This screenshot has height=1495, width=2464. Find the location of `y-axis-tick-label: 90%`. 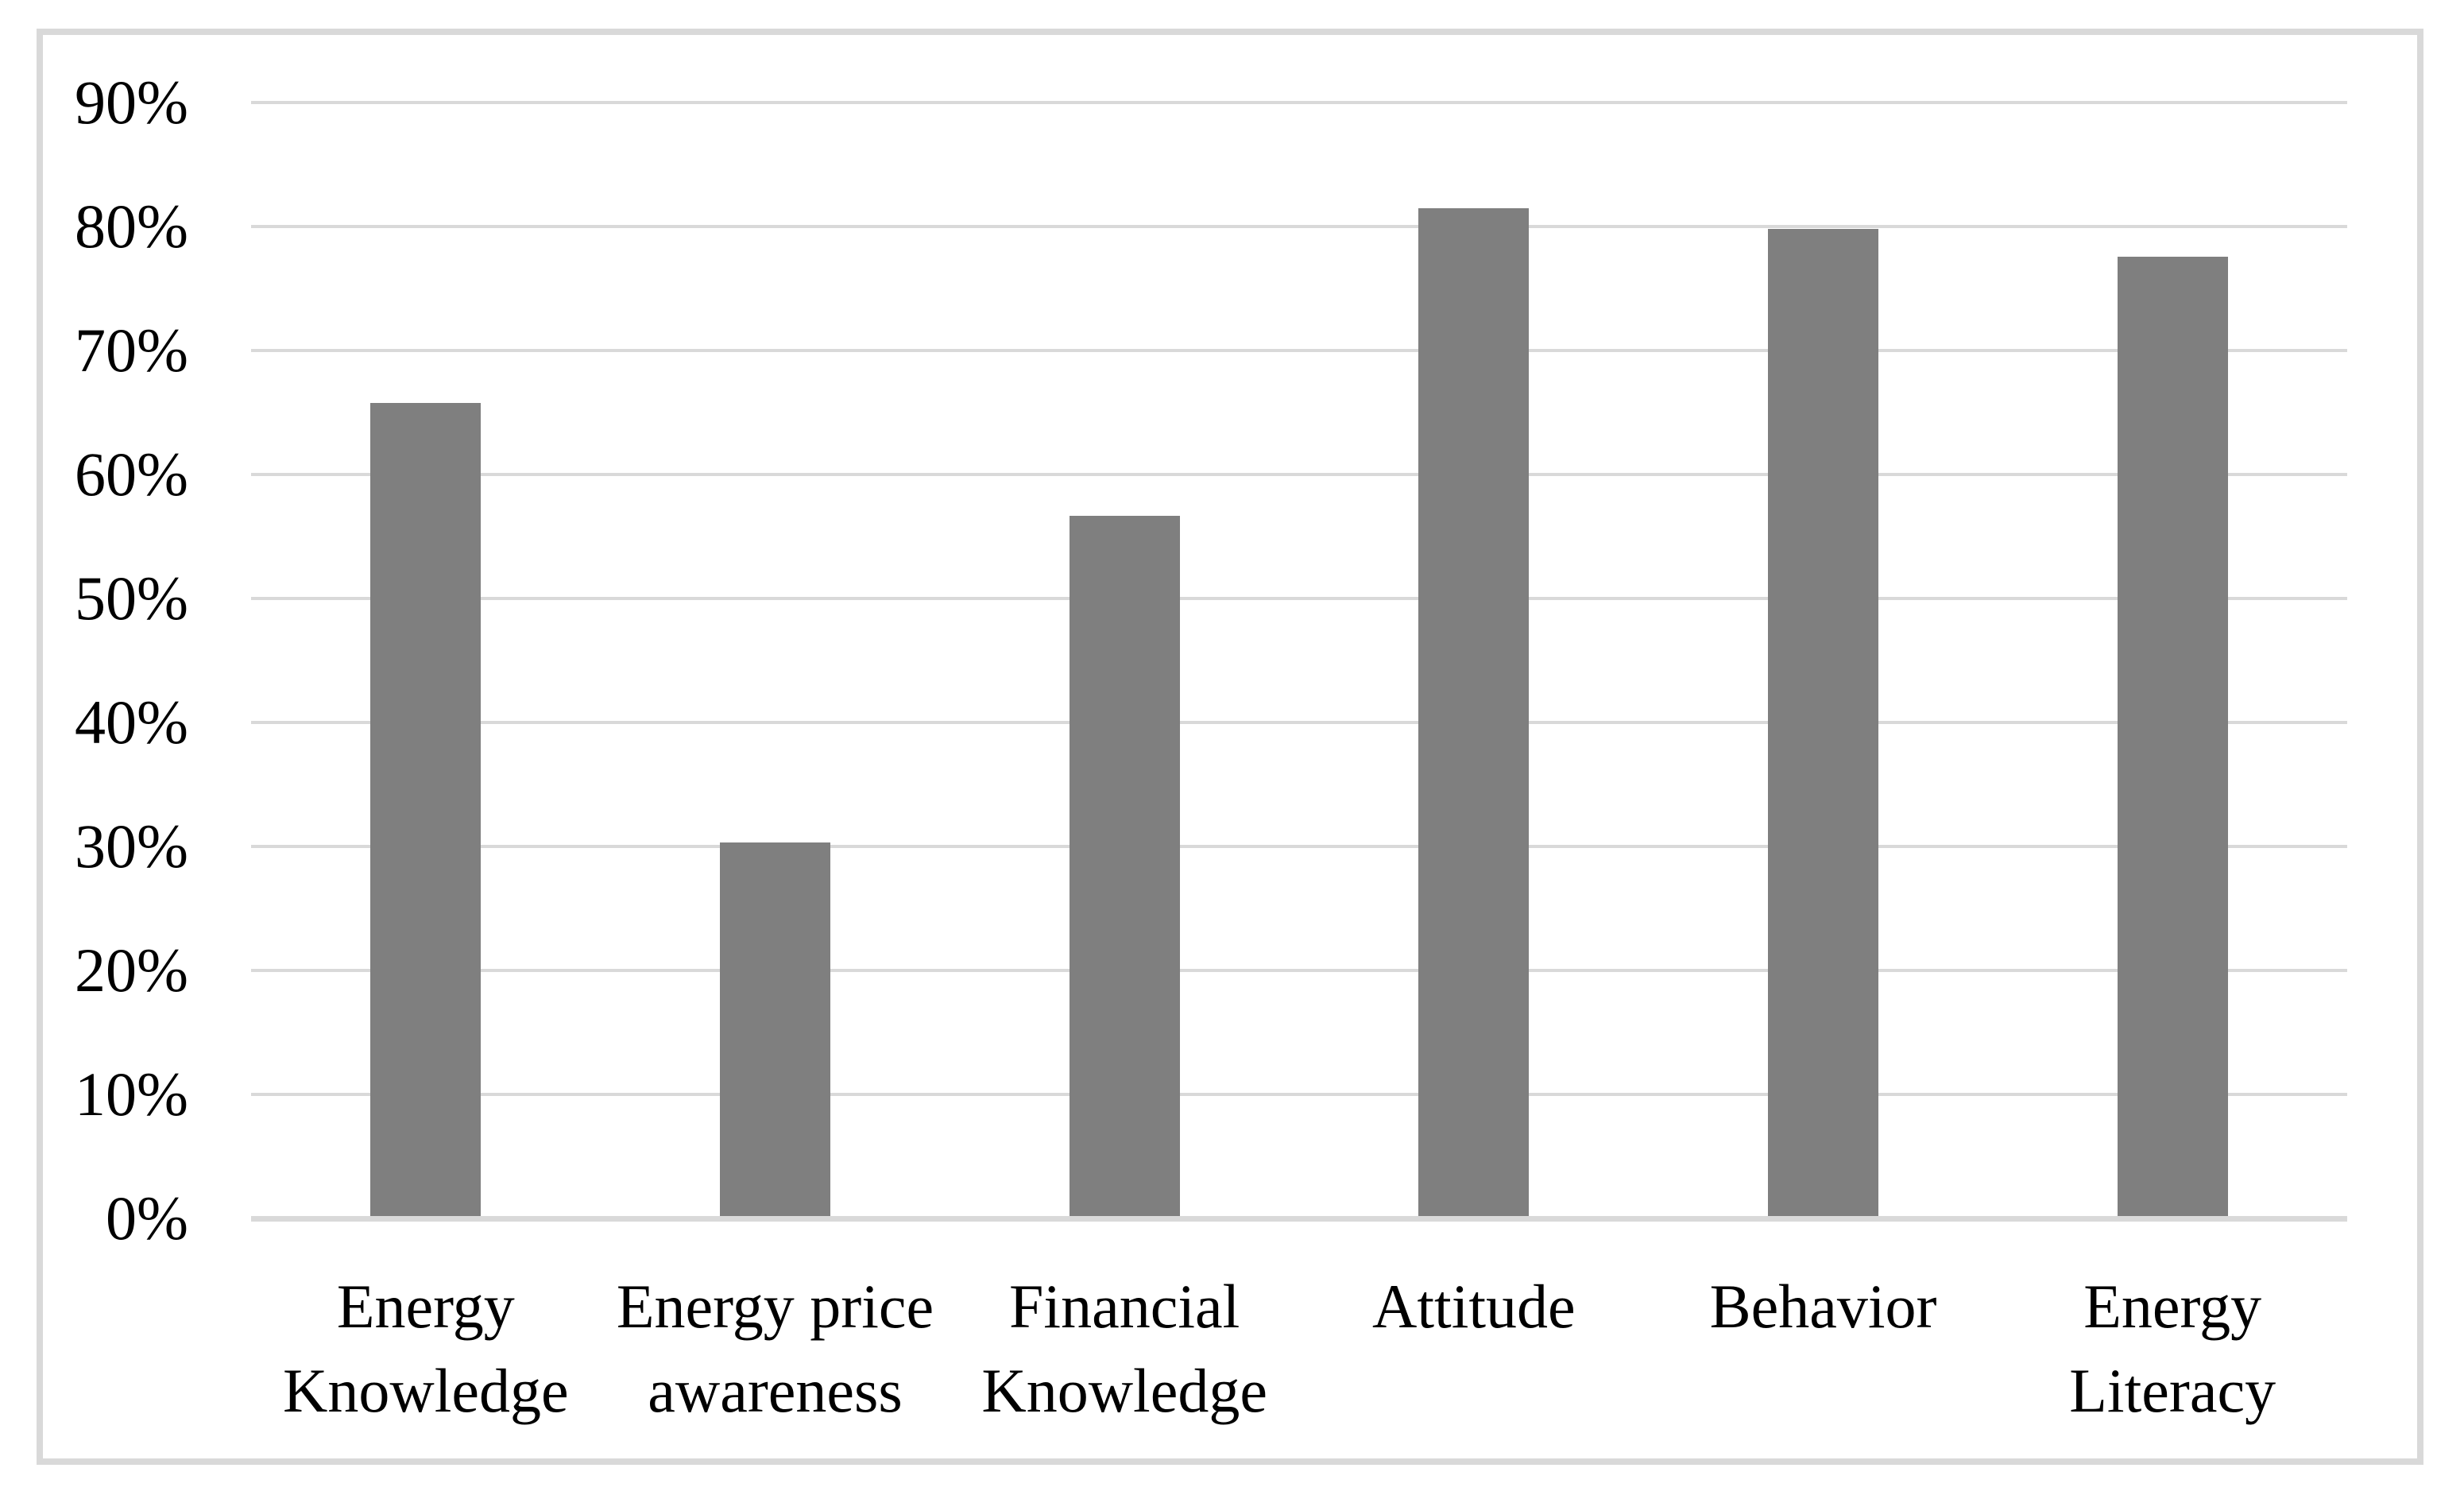

y-axis-tick-label: 90% is located at coordinates (131, 102).